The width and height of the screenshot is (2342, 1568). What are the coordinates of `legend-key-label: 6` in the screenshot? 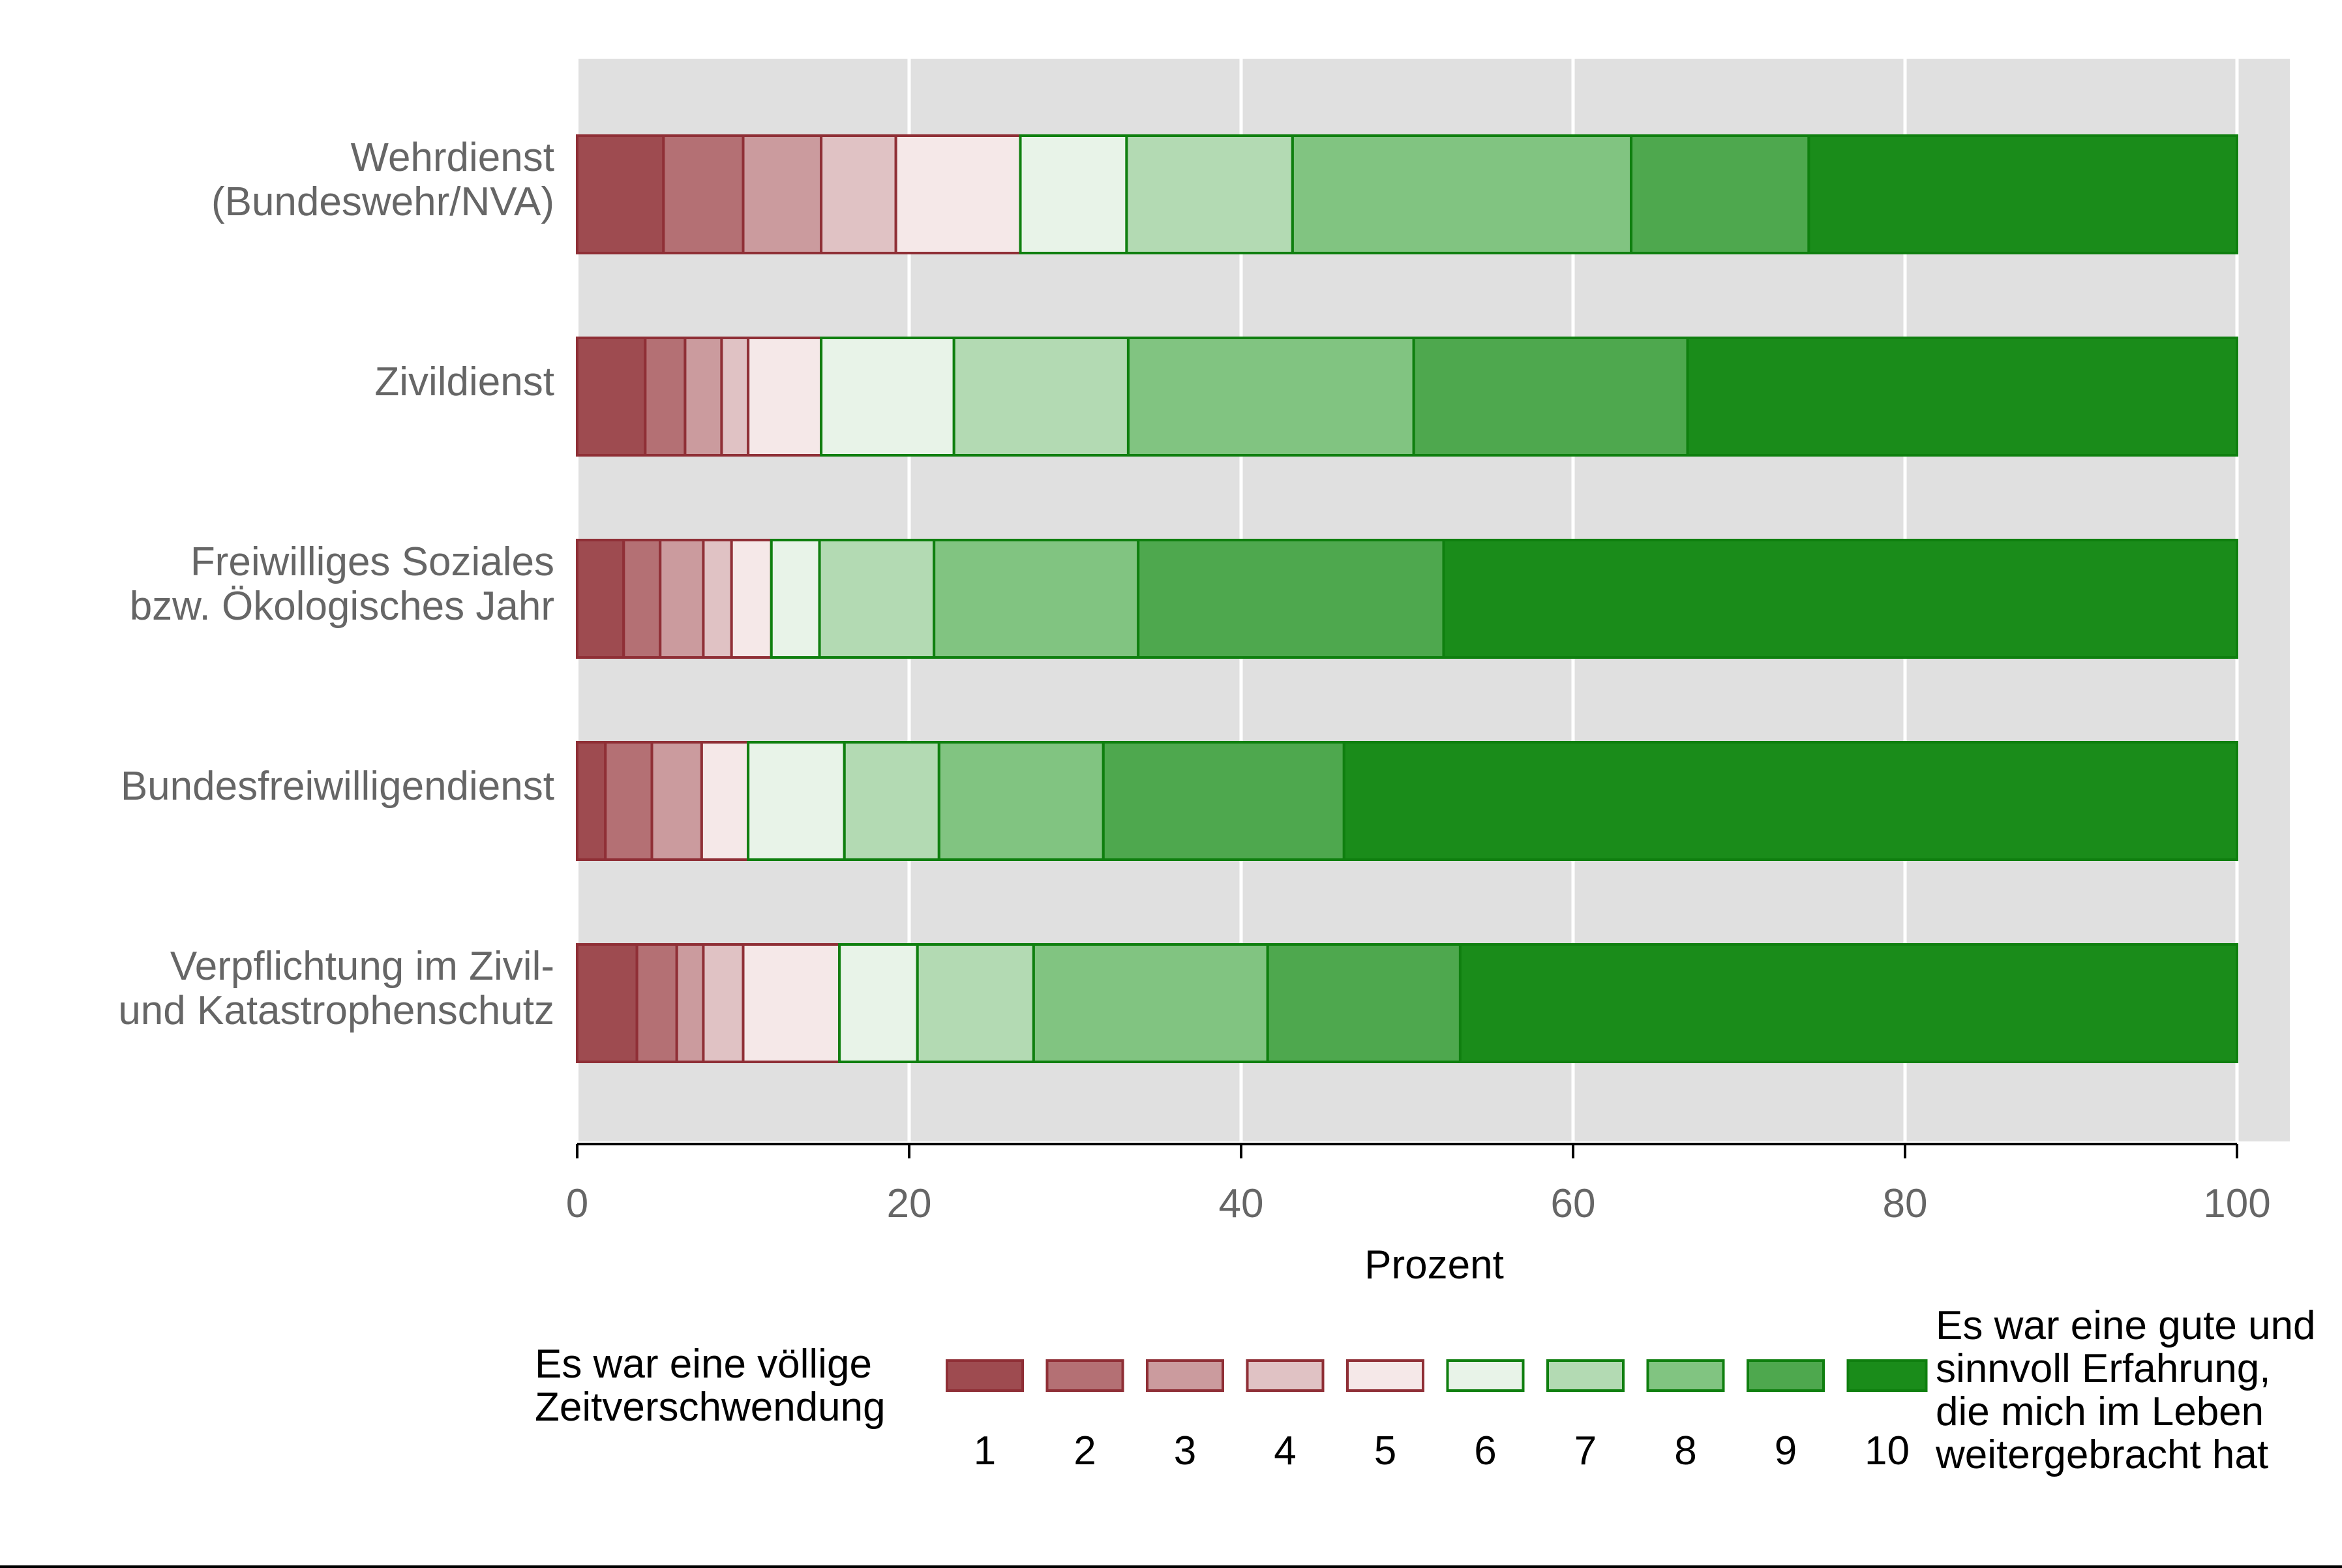 It's located at (1485, 1450).